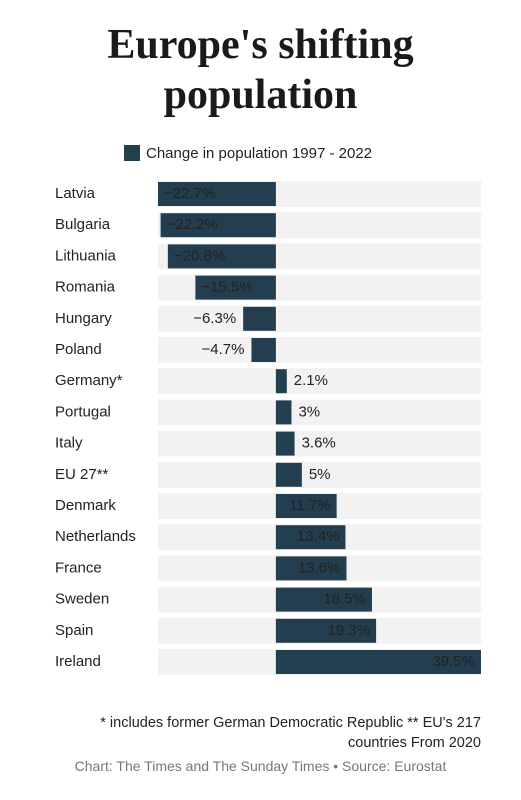 The height and width of the screenshot is (800, 521). I want to click on category-label: EU 27**, so click(82, 474).